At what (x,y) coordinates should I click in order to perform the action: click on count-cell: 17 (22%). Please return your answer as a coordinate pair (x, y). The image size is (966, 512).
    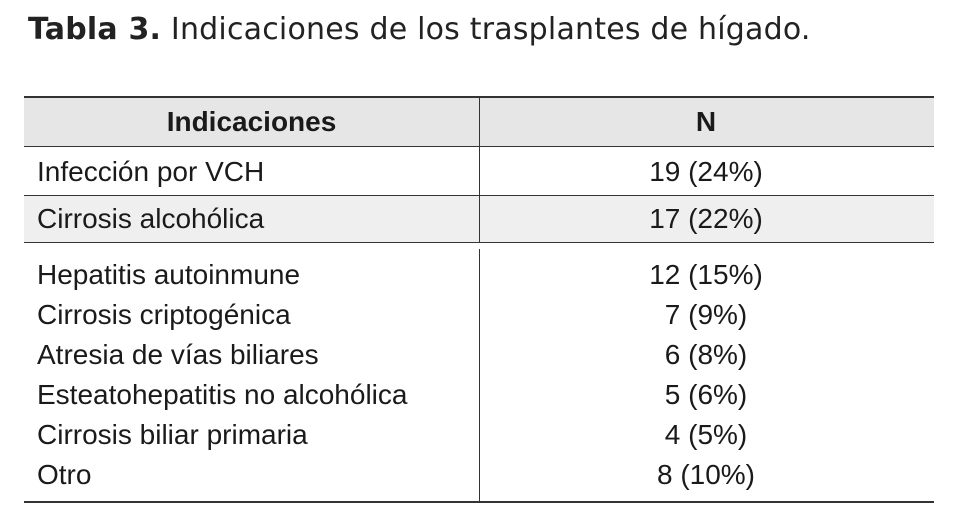
    Looking at the image, I should click on (706, 219).